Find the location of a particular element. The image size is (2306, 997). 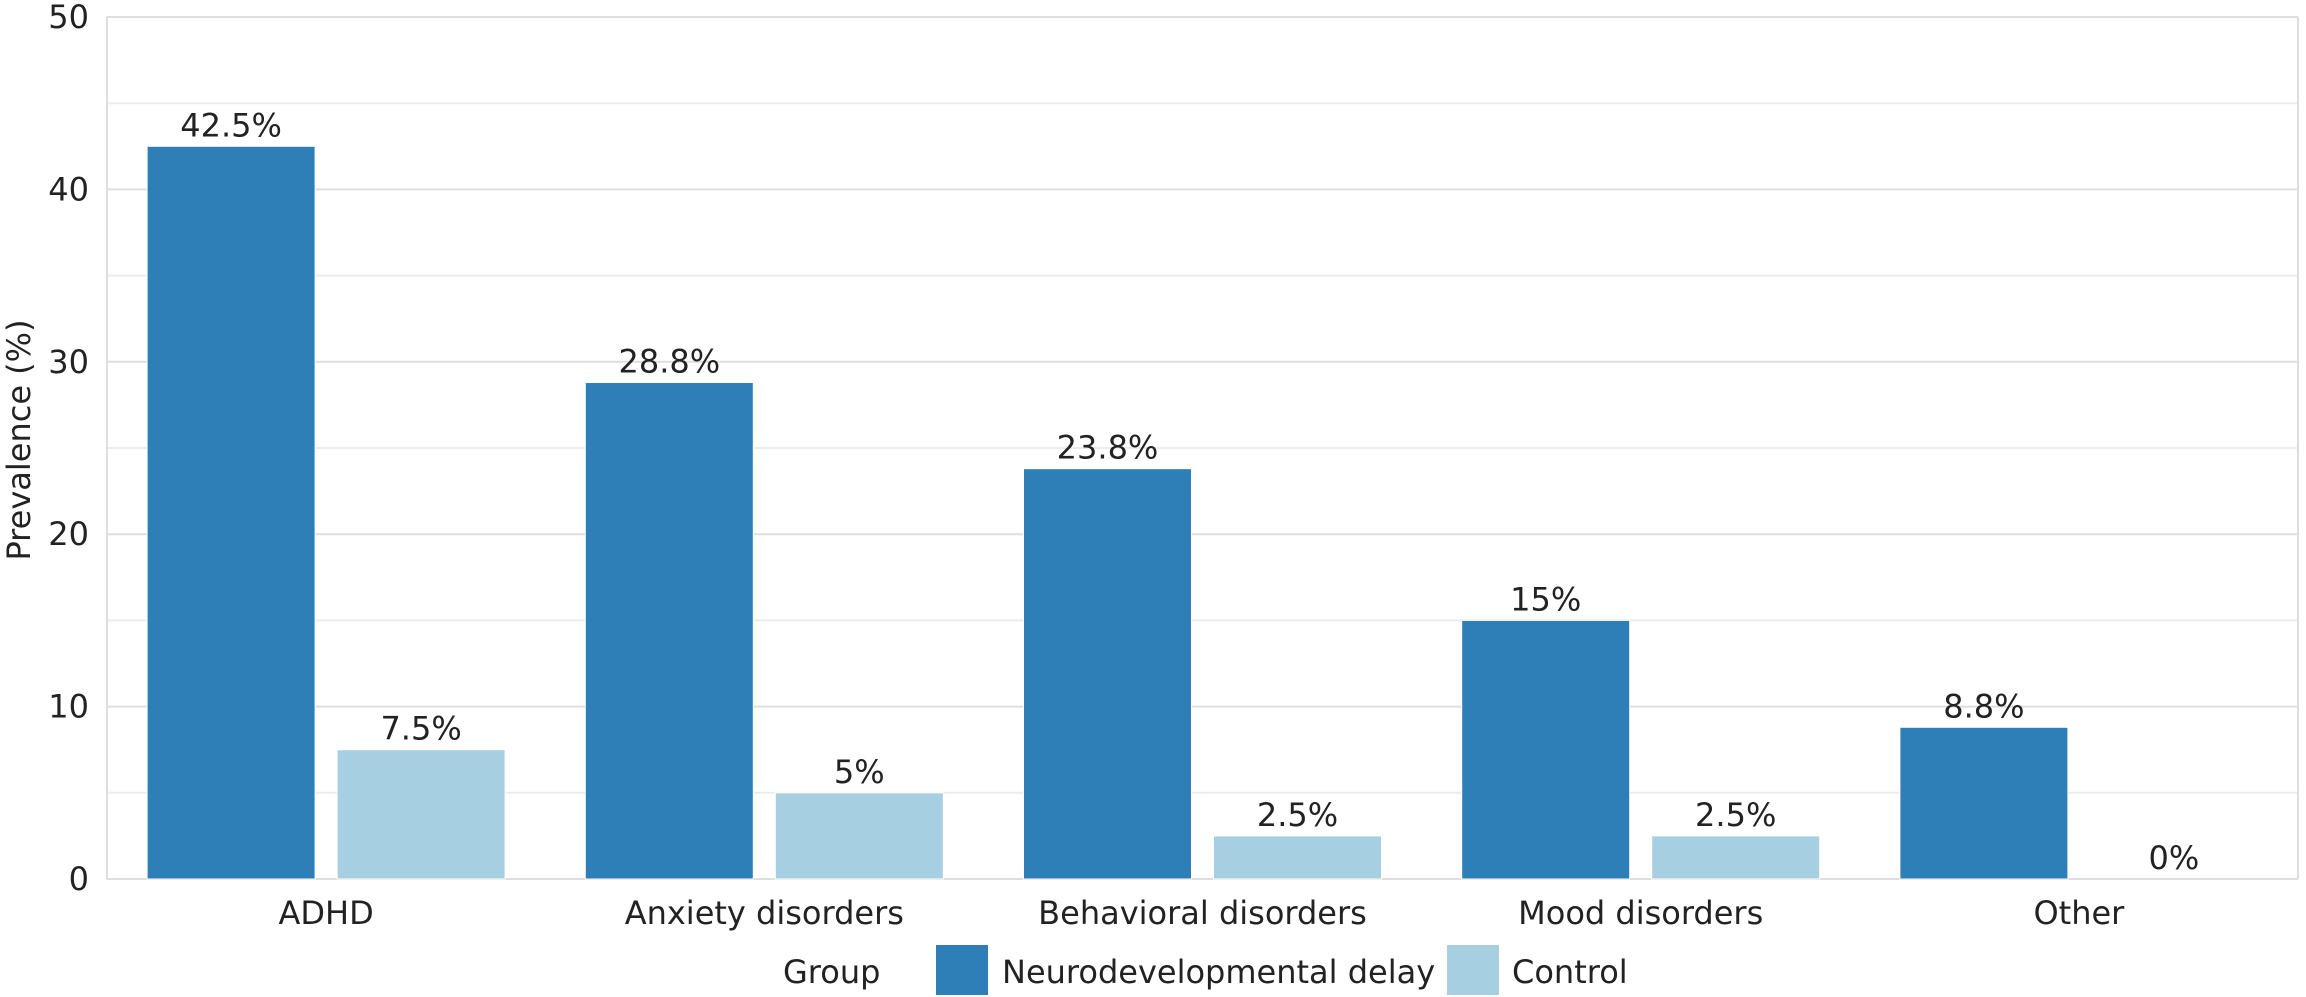

y-axis-title: Prevalence (%) is located at coordinates (19, 439).